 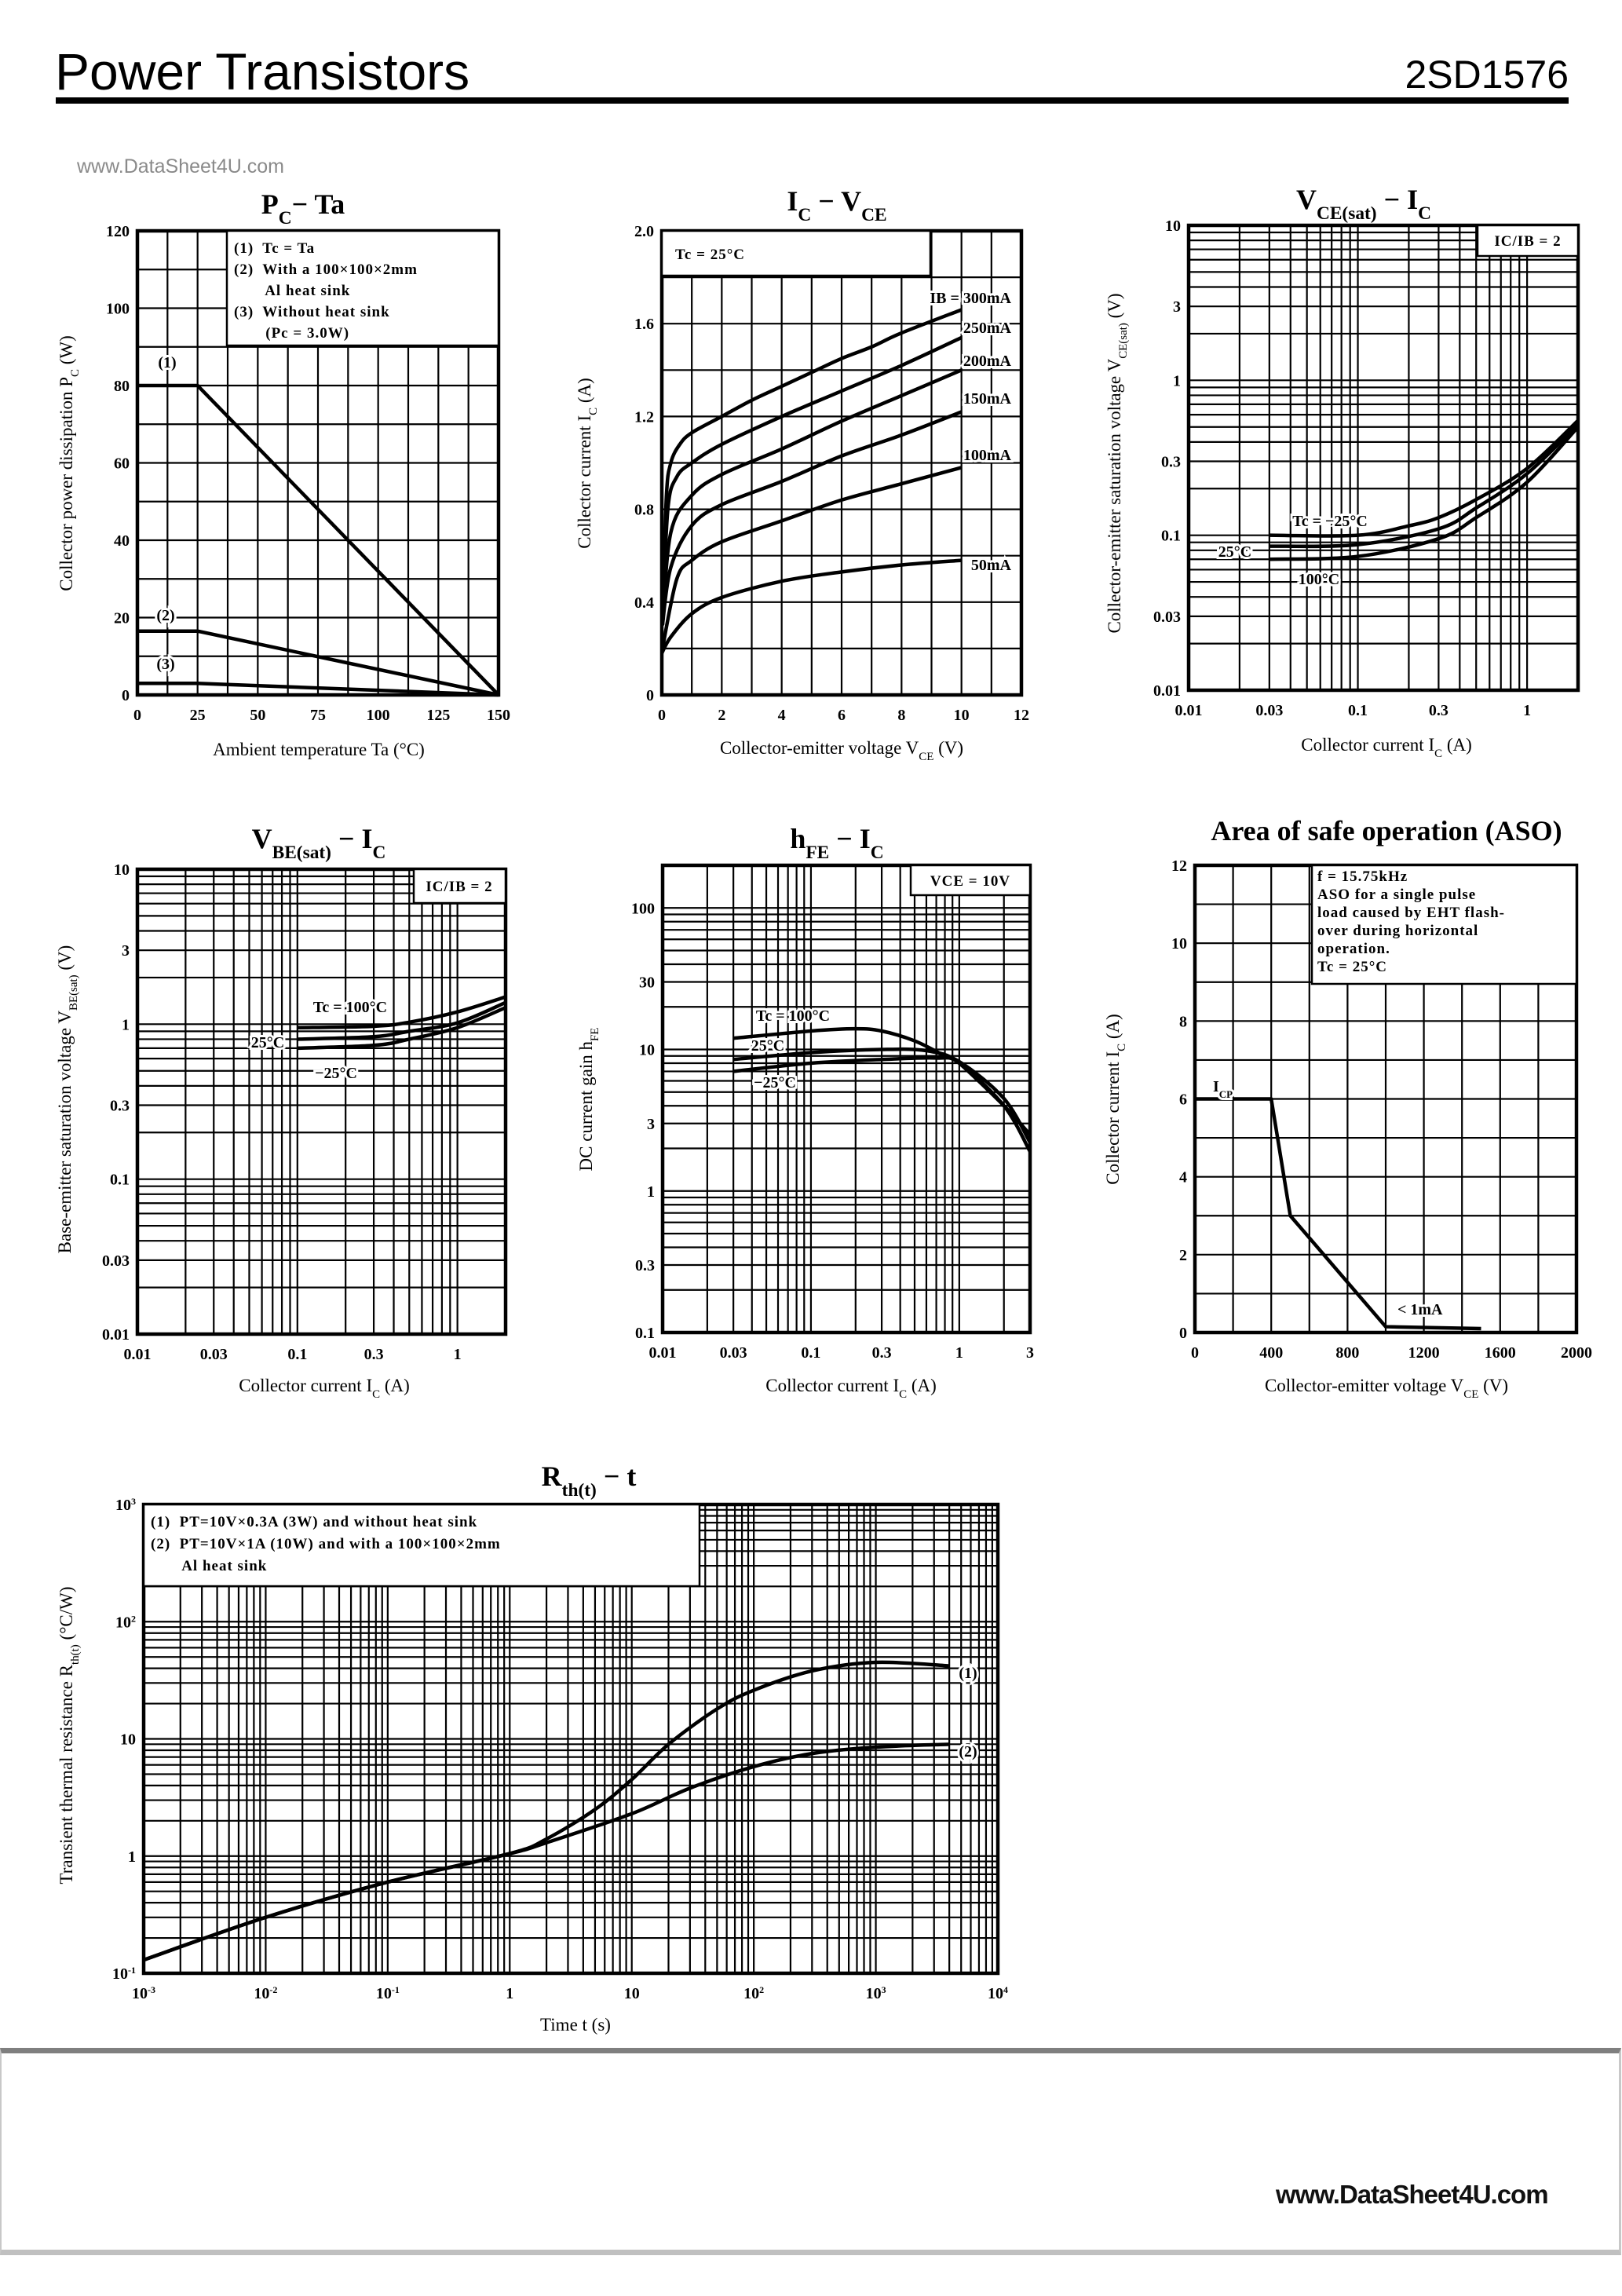 What do you see at coordinates (126, 951) in the screenshot?
I see `y-tick-label: 3` at bounding box center [126, 951].